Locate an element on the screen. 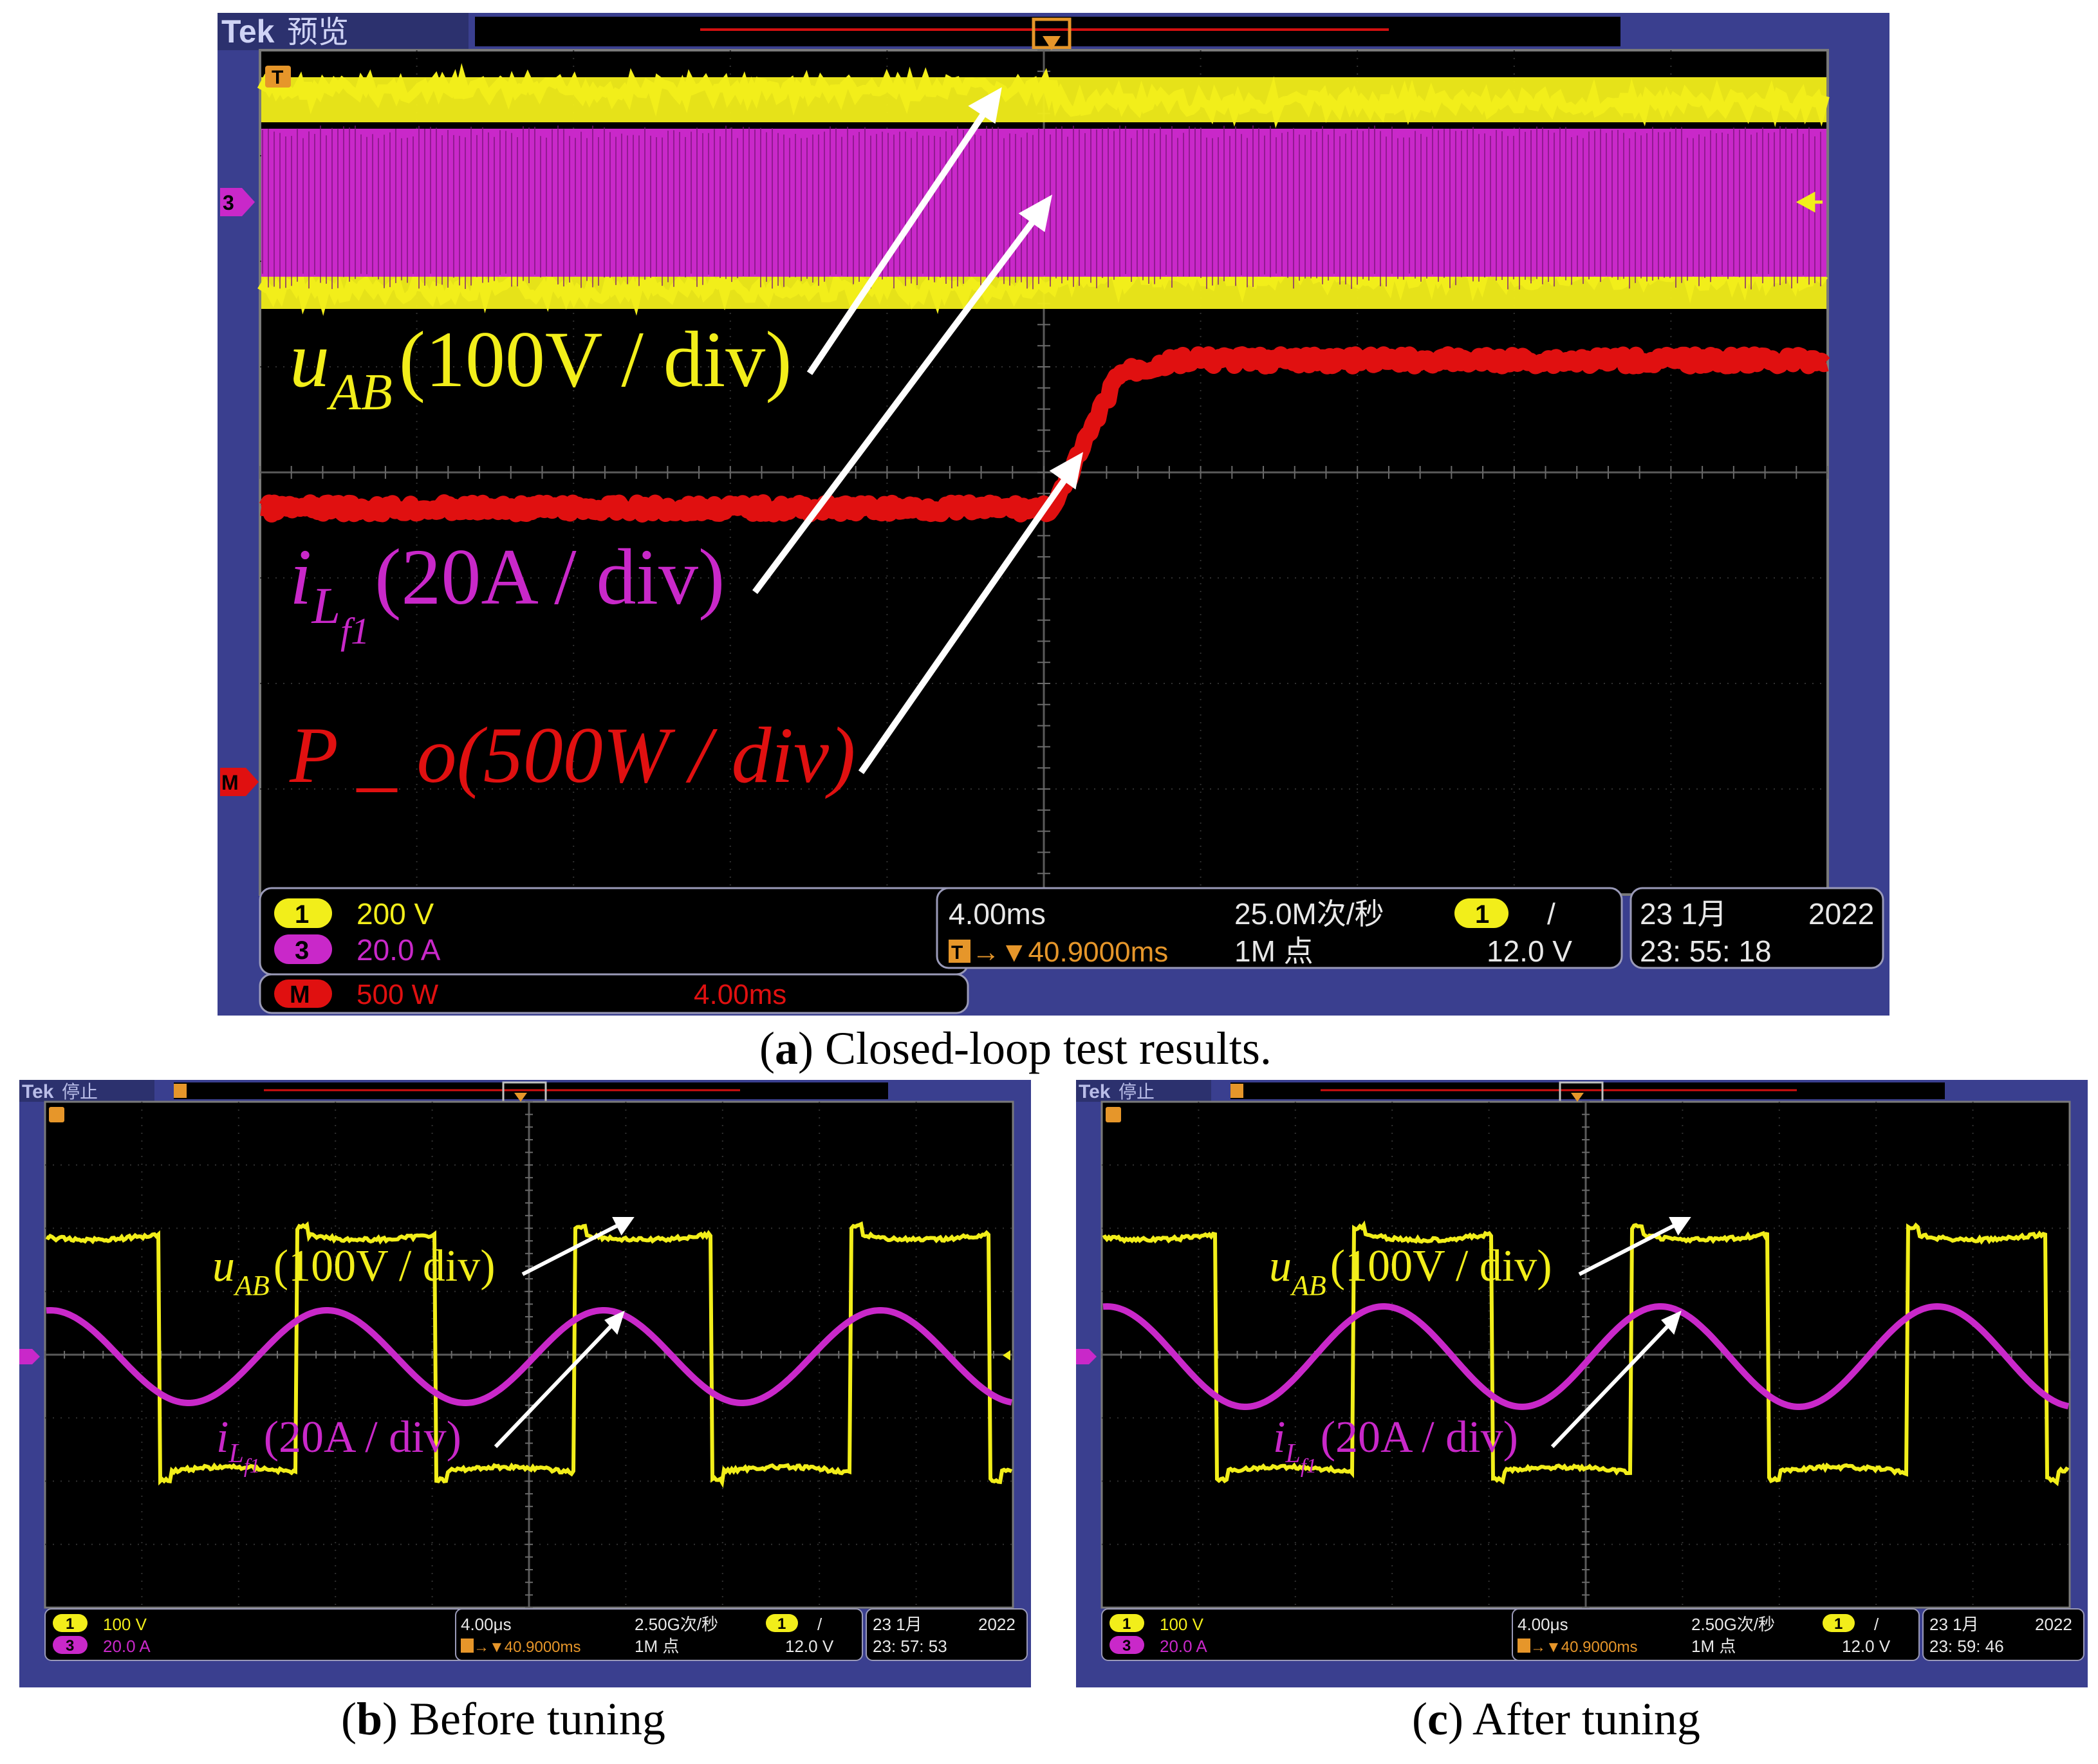  time: 23: 55: 18 is located at coordinates (1706, 951).